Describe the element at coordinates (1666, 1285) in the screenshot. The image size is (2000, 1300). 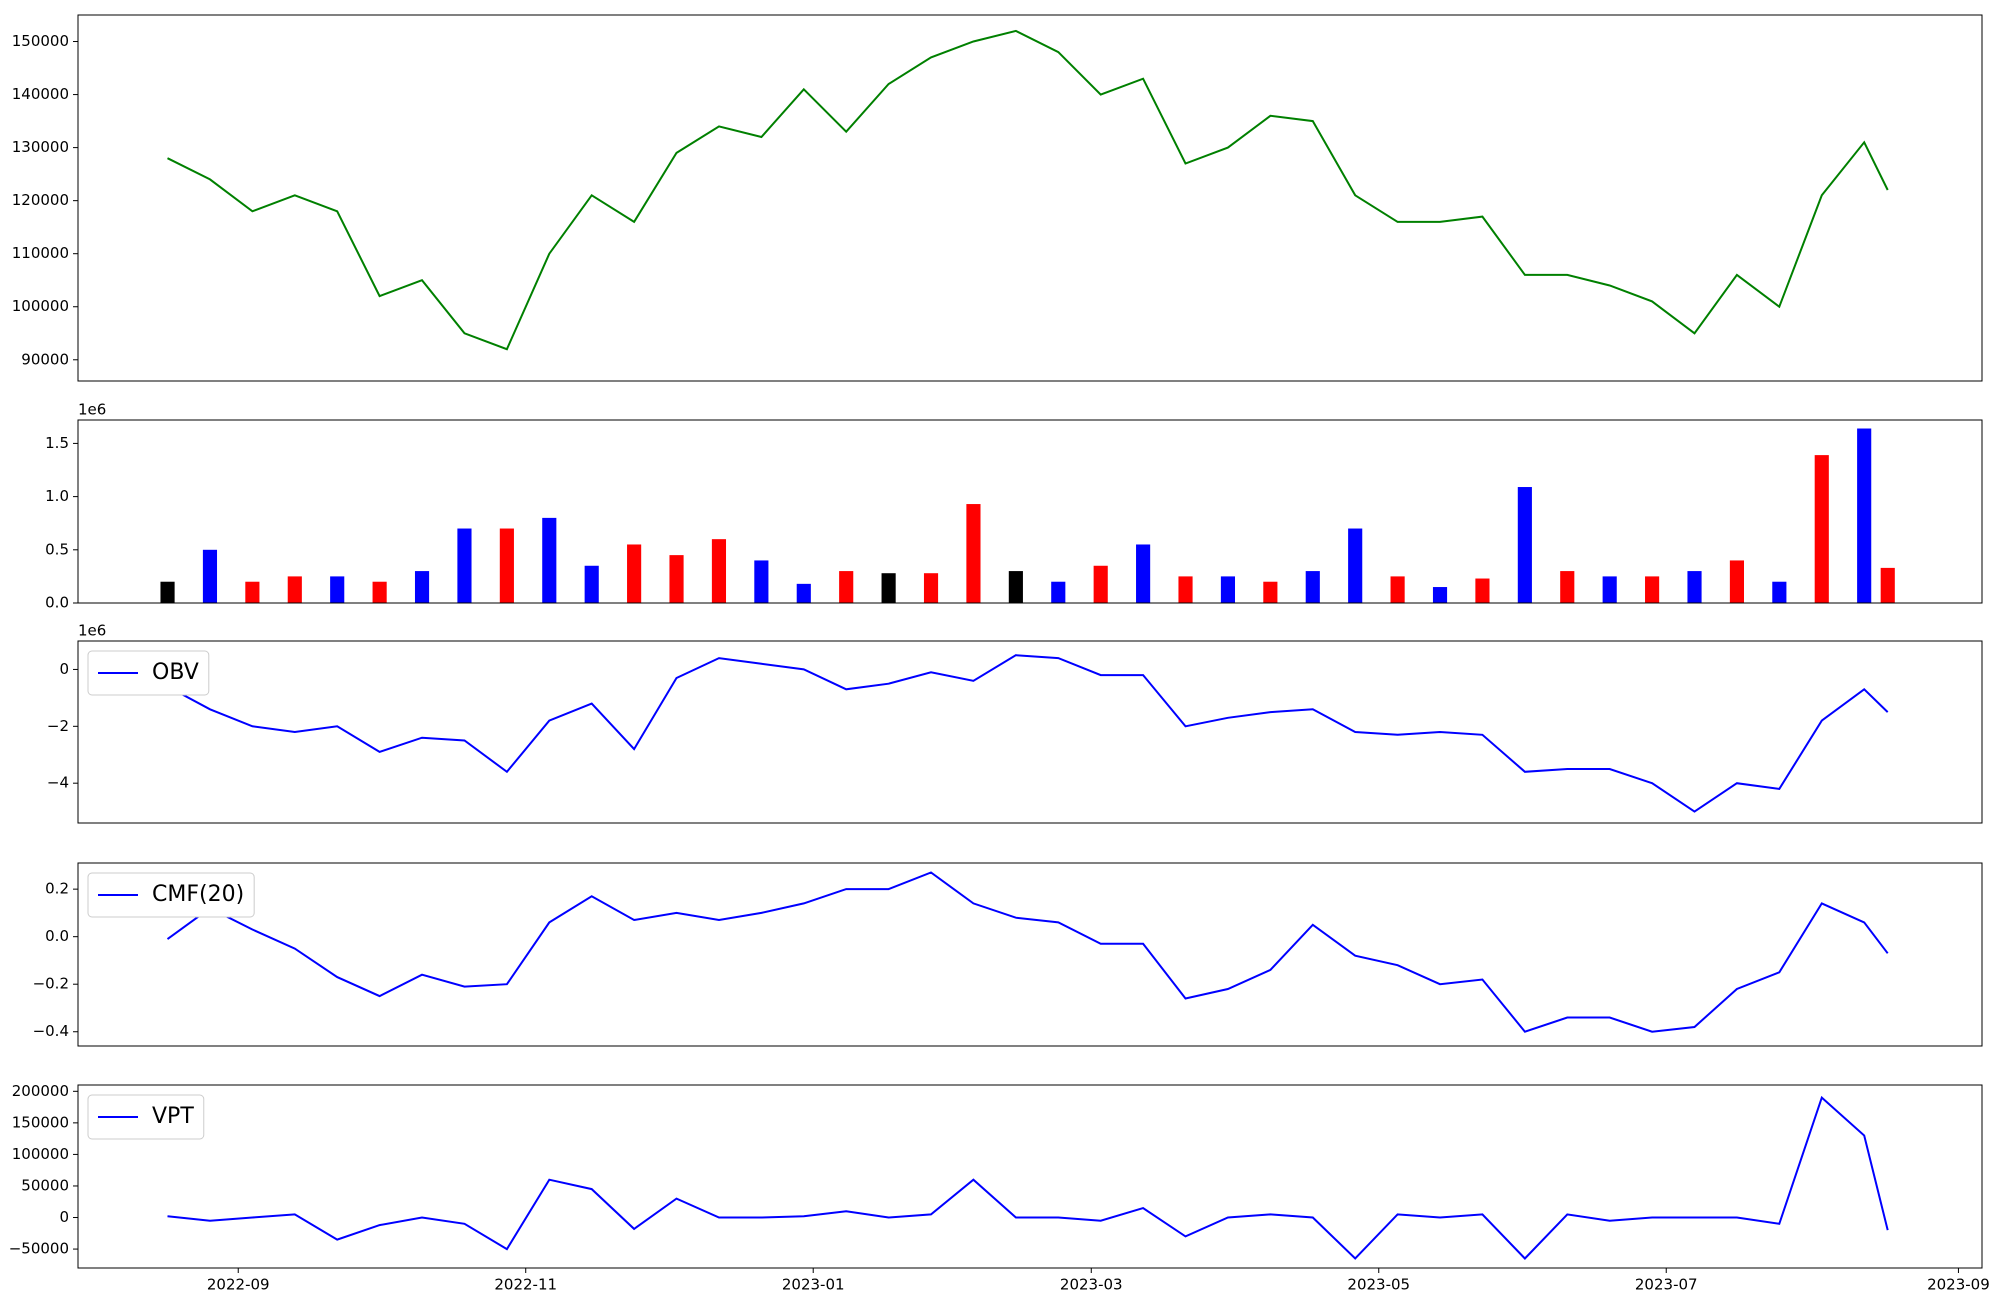
I see `x-tick-label: 2023-07` at that location.